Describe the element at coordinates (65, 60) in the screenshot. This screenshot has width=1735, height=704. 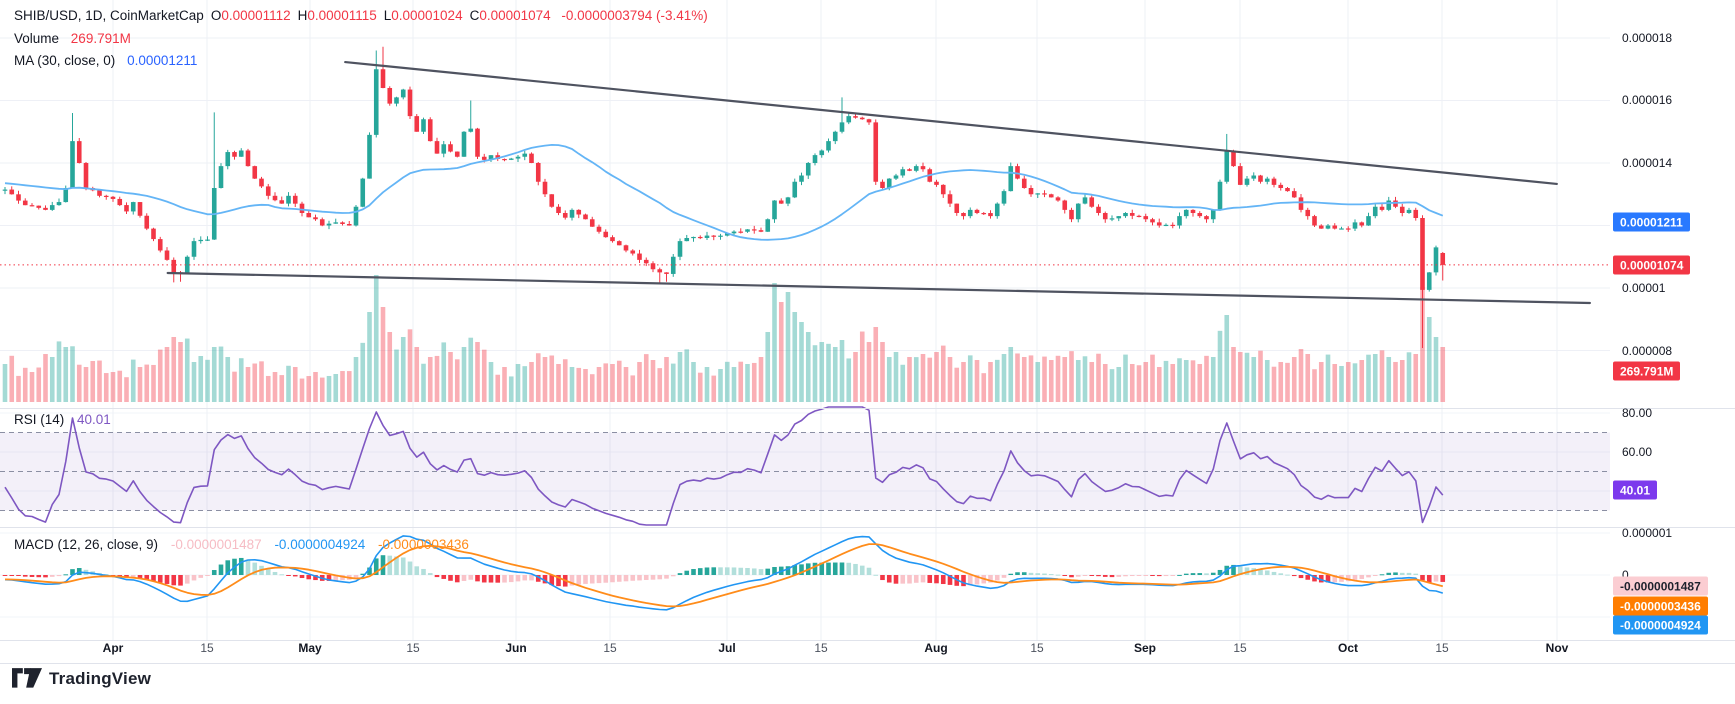
I see `ma-label: MA (30, close, 0)` at that location.